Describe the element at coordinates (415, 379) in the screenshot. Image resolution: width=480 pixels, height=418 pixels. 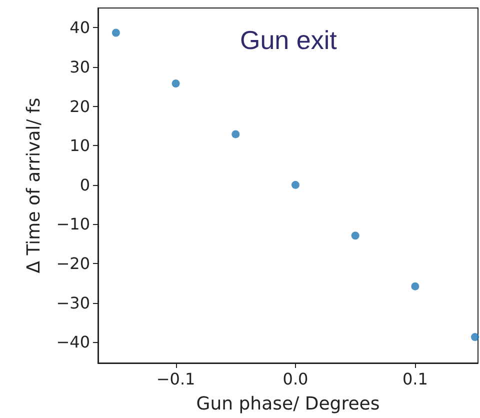
I see `x-tick-label: 0.1` at that location.